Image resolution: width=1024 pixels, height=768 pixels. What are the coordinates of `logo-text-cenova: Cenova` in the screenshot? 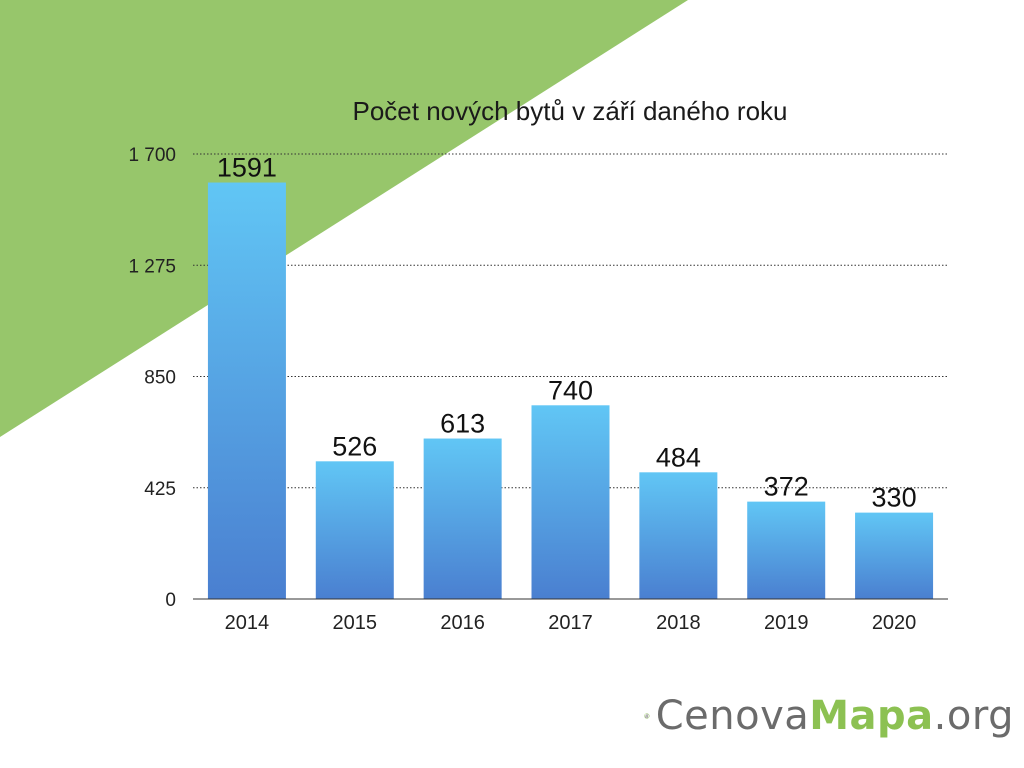 It's located at (732, 716).